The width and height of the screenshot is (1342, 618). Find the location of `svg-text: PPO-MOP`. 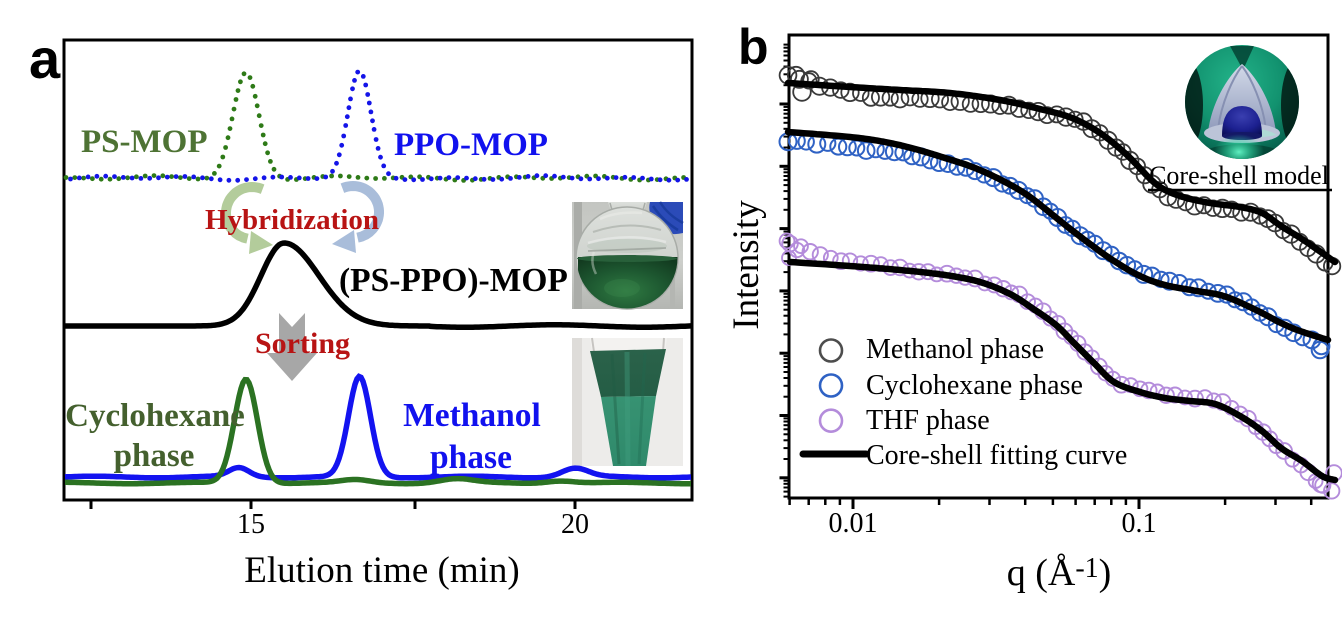

svg-text: PPO-MOP is located at coordinates (471, 145).